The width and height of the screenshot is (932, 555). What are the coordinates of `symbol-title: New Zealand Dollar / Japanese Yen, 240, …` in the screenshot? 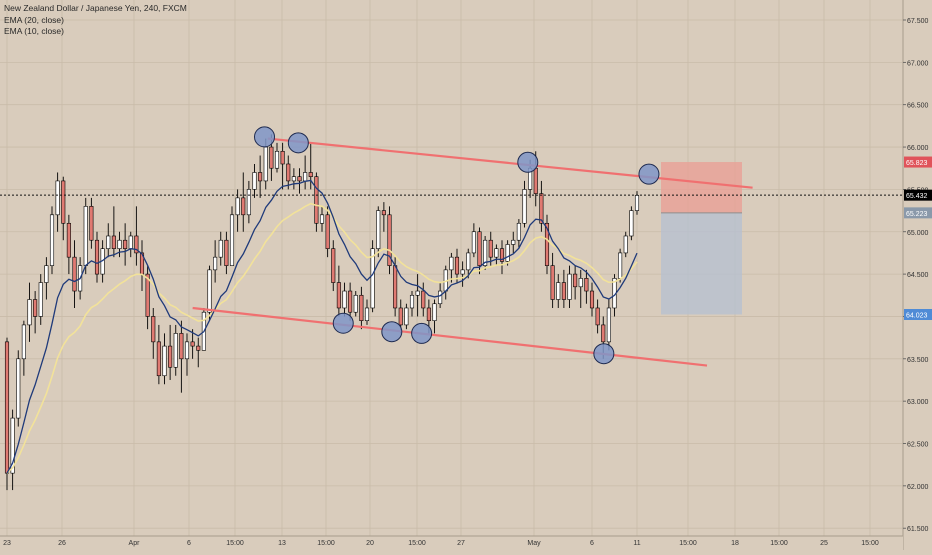 It's located at (95, 8).